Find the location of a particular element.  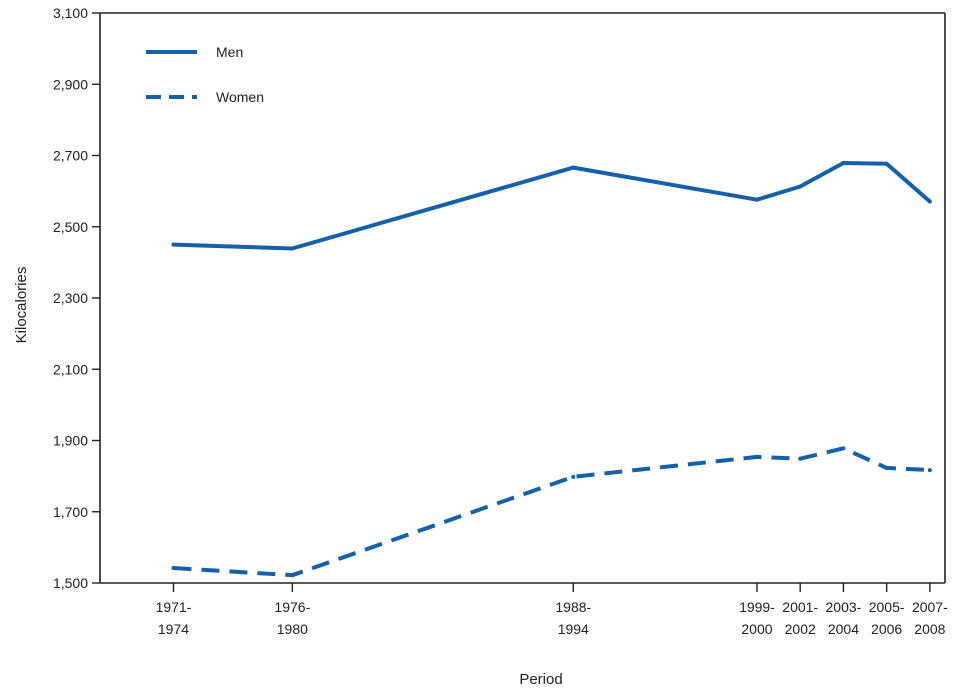

y-tick-label: 3,100 is located at coordinates (70, 13).